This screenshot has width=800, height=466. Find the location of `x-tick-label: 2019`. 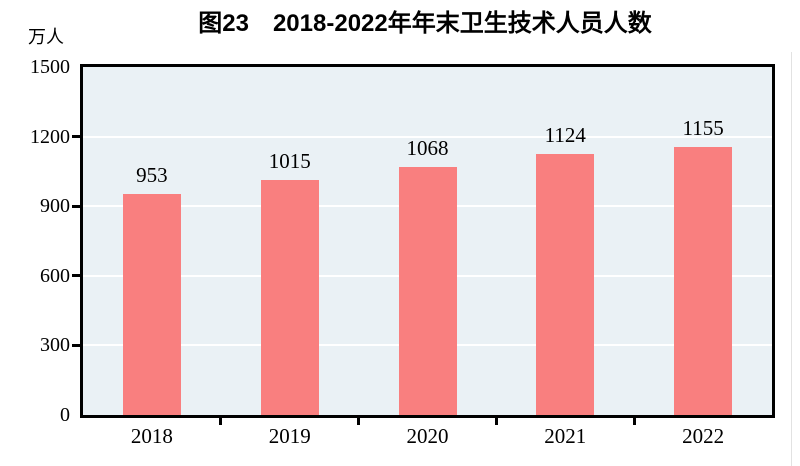

x-tick-label: 2019 is located at coordinates (289, 436).